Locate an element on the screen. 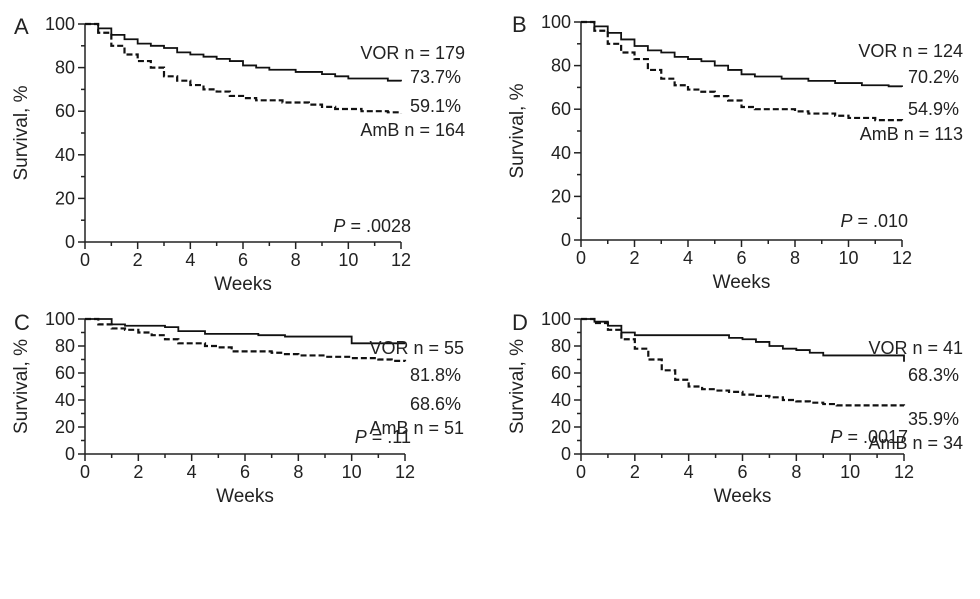 This screenshot has width=980, height=599. amb-group-label: AmB n = 34 is located at coordinates (915, 443).